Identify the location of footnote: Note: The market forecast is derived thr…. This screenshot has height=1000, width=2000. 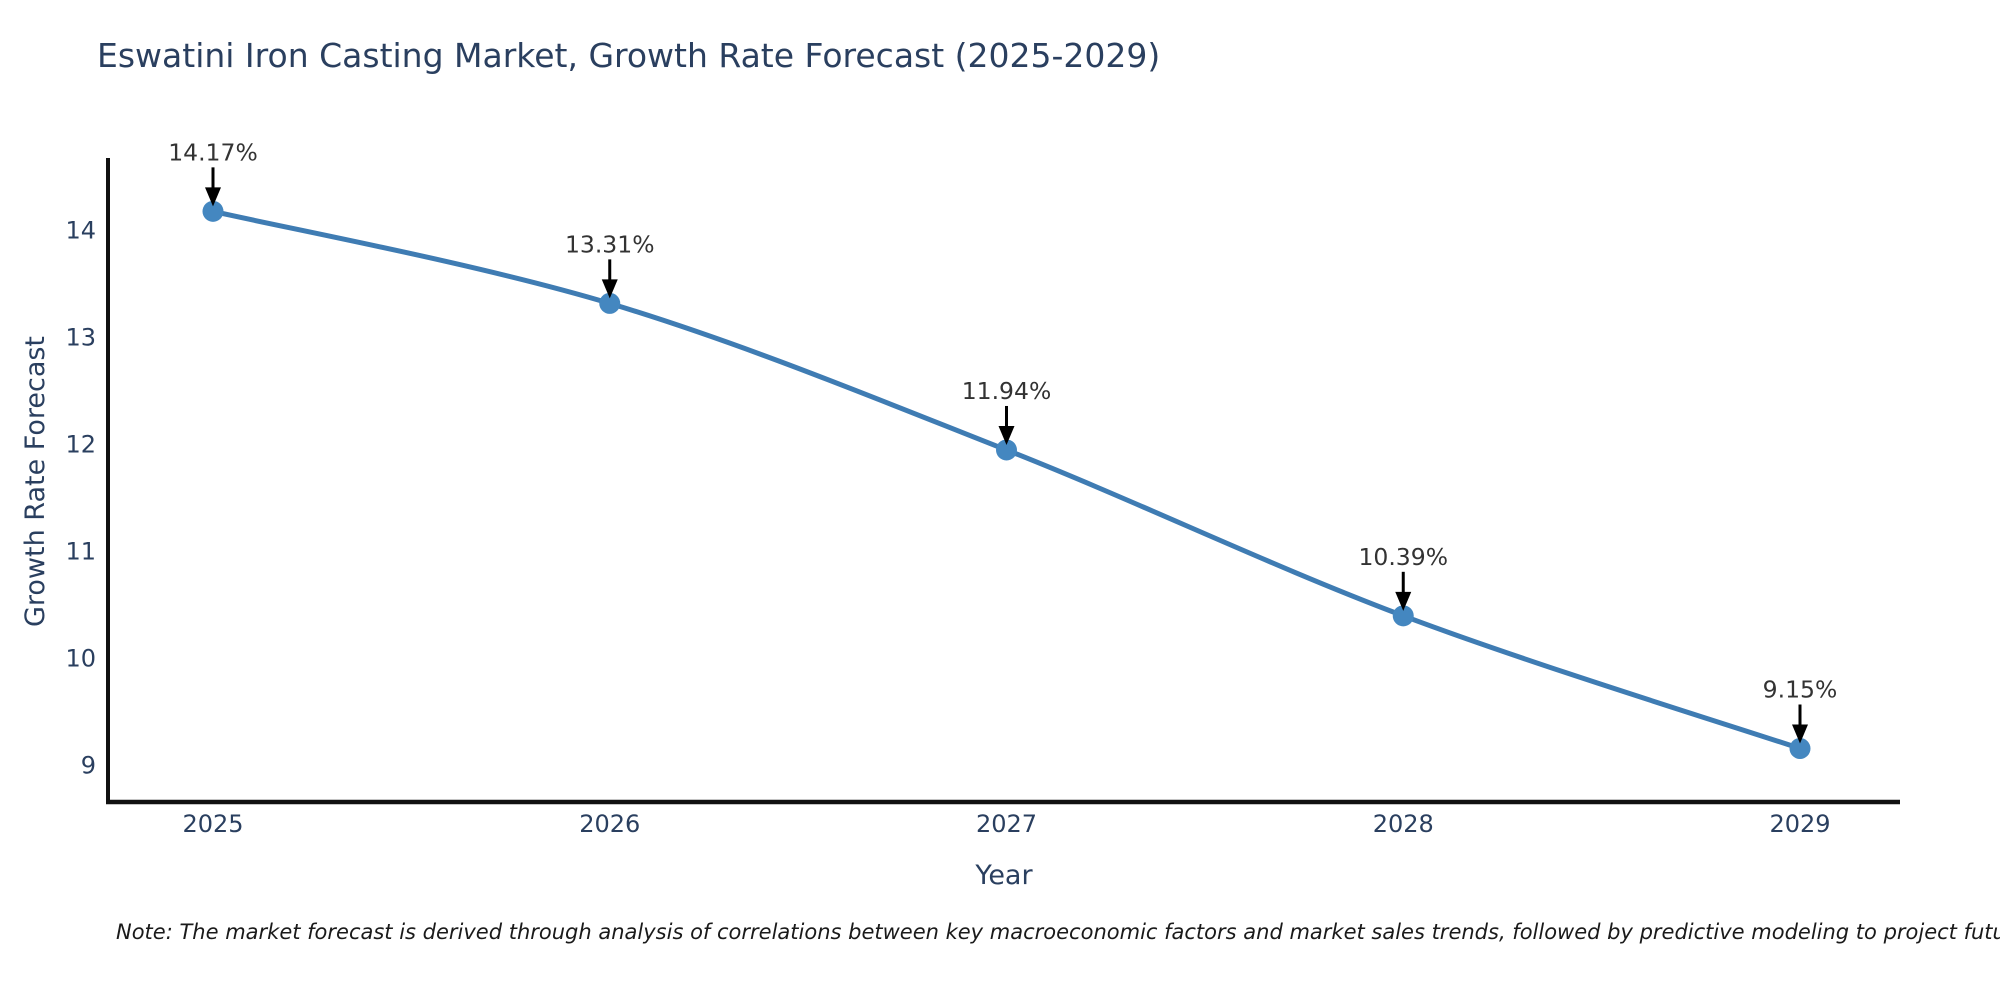
(1058, 932).